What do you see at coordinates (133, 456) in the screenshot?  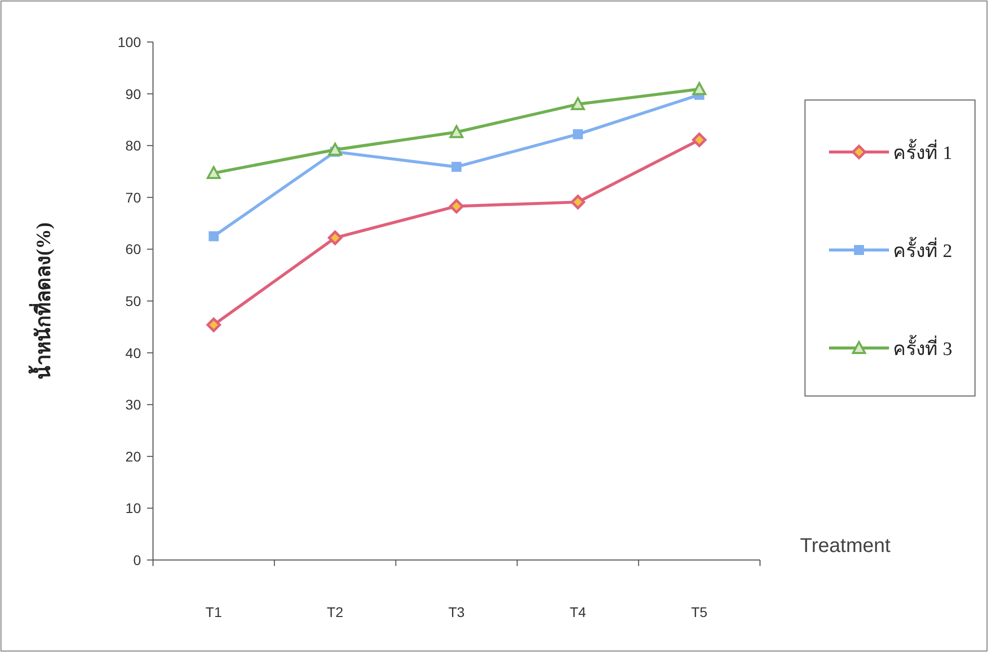 I see `y-tick-label: 20` at bounding box center [133, 456].